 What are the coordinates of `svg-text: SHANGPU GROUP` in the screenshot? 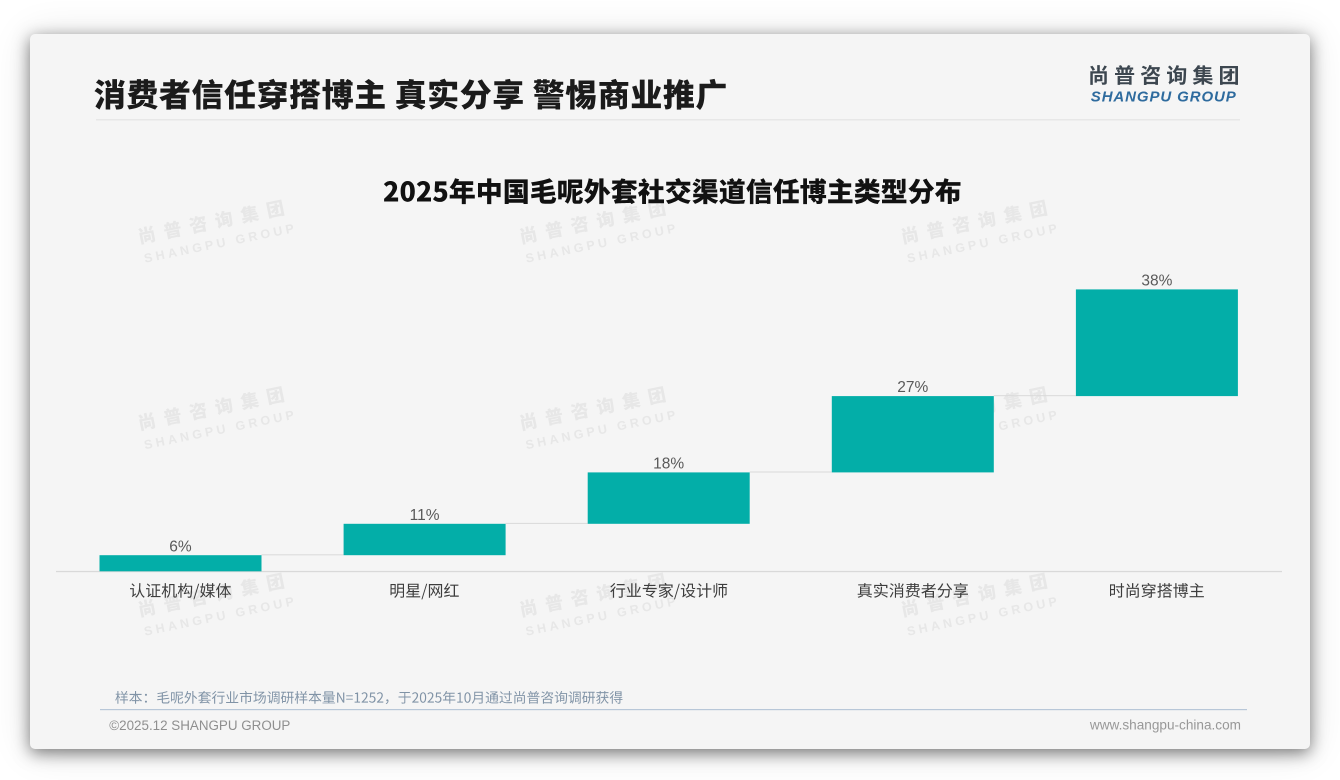 It's located at (1164, 96).